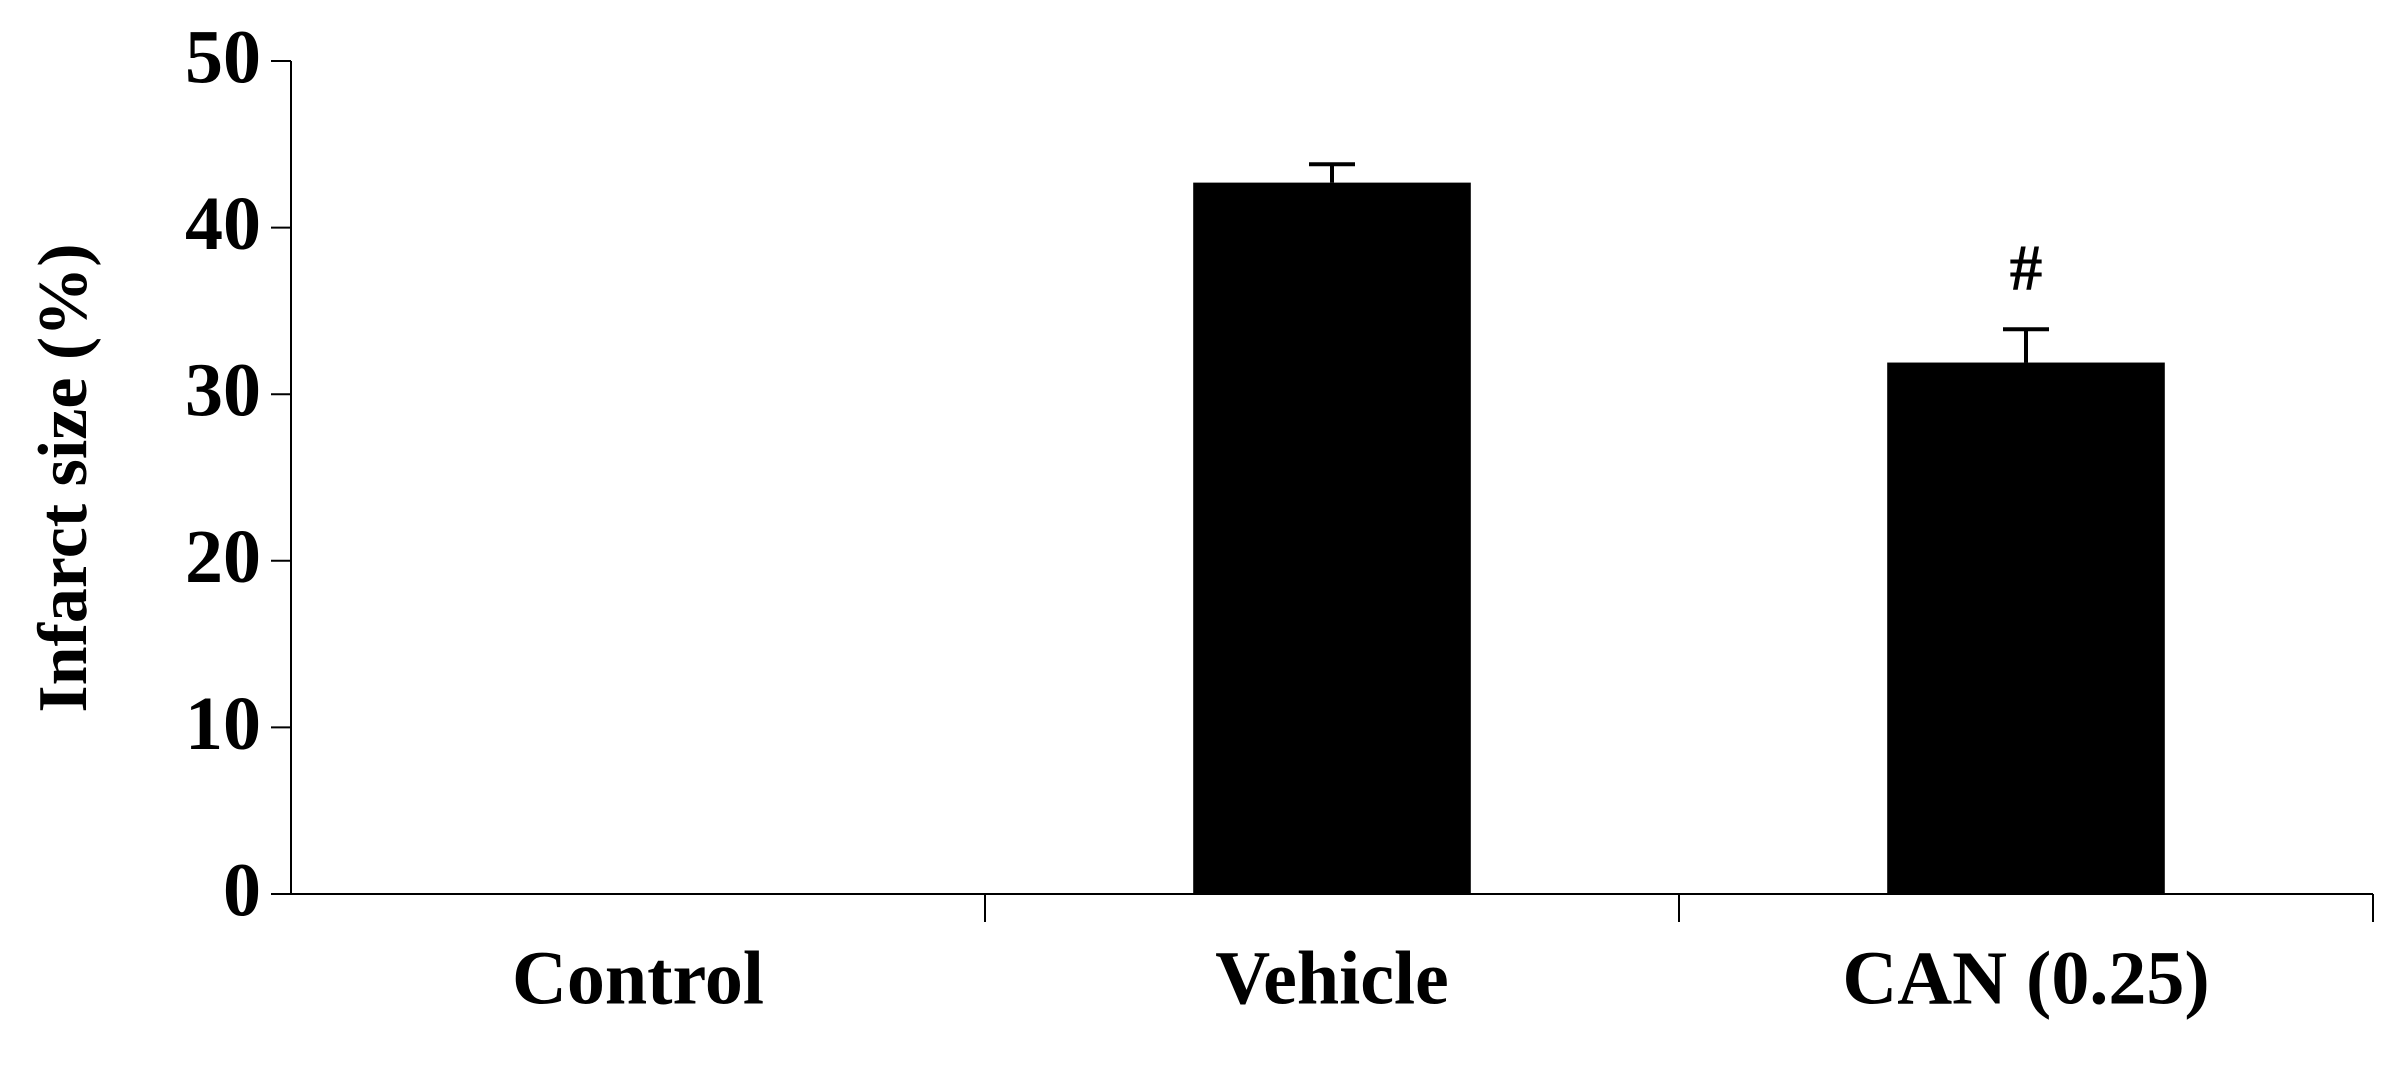  Describe the element at coordinates (242, 890) in the screenshot. I see `y-tick-label: 0` at that location.